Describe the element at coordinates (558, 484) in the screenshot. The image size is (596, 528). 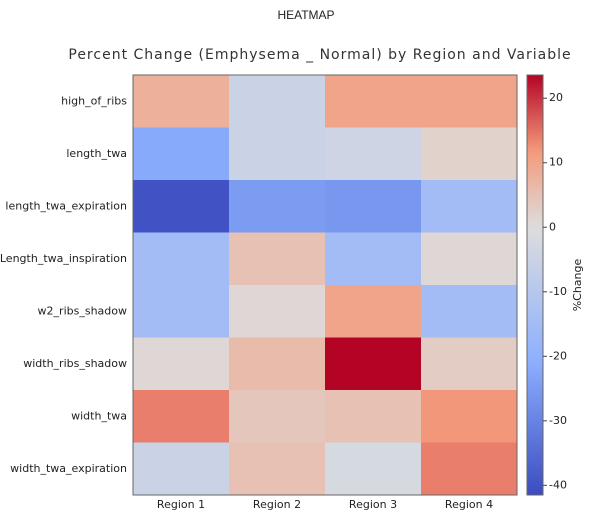
I see `colorbar-tick-label: -40` at that location.